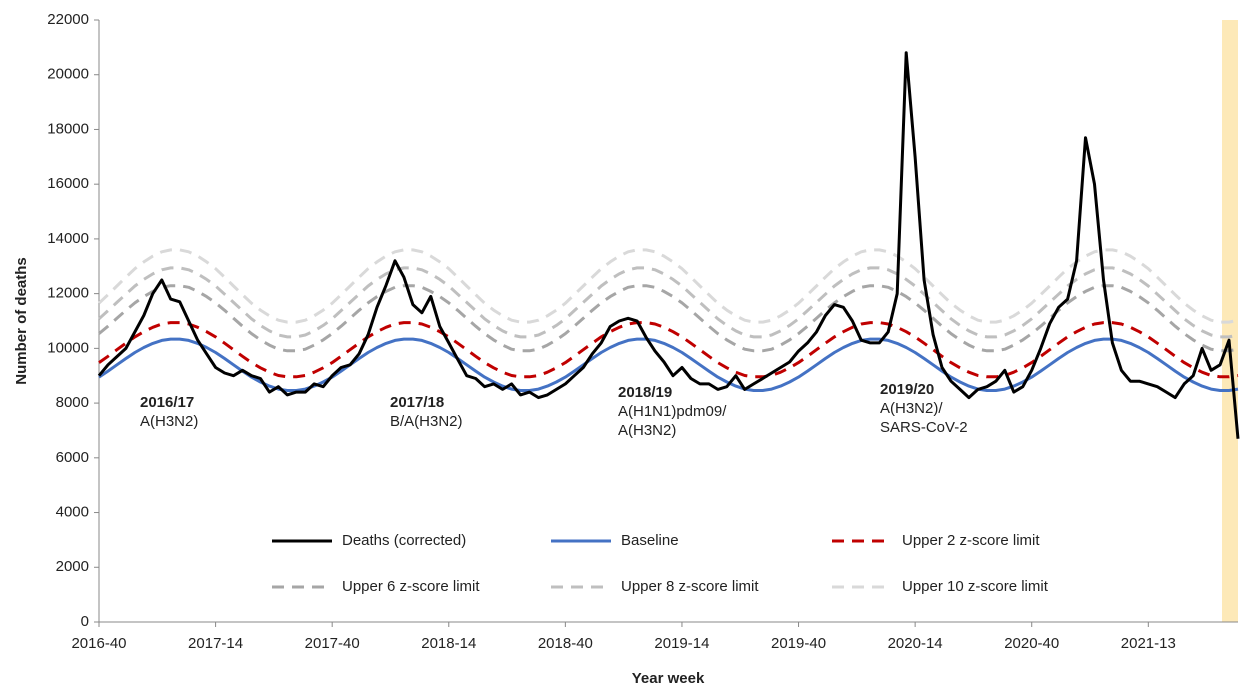  I want to click on y-tick-label: 6000, so click(72, 457).